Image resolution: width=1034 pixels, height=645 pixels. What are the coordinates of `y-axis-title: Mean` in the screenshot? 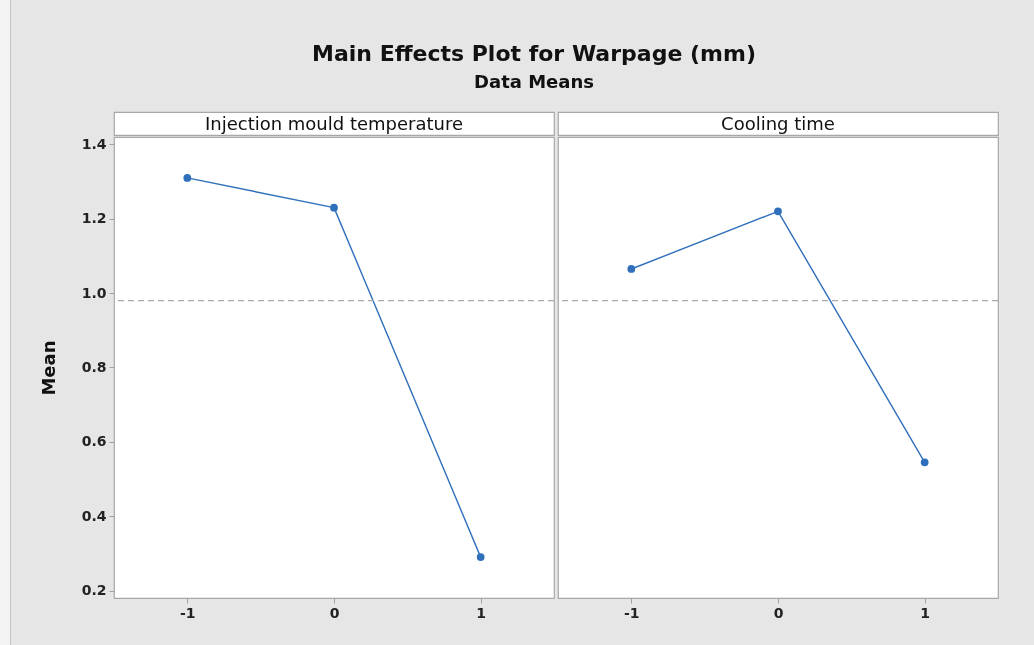 It's located at (48, 368).